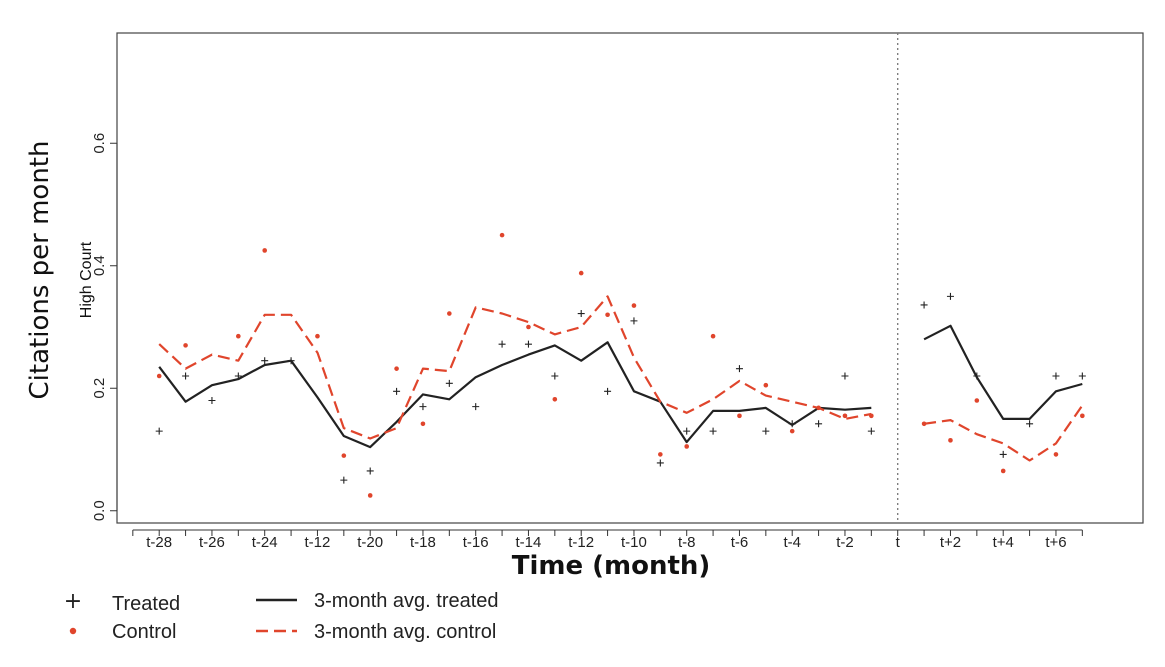 The height and width of the screenshot is (667, 1165). What do you see at coordinates (406, 601) in the screenshot?
I see `legend-label-avg-treated: 3-month avg. treated` at bounding box center [406, 601].